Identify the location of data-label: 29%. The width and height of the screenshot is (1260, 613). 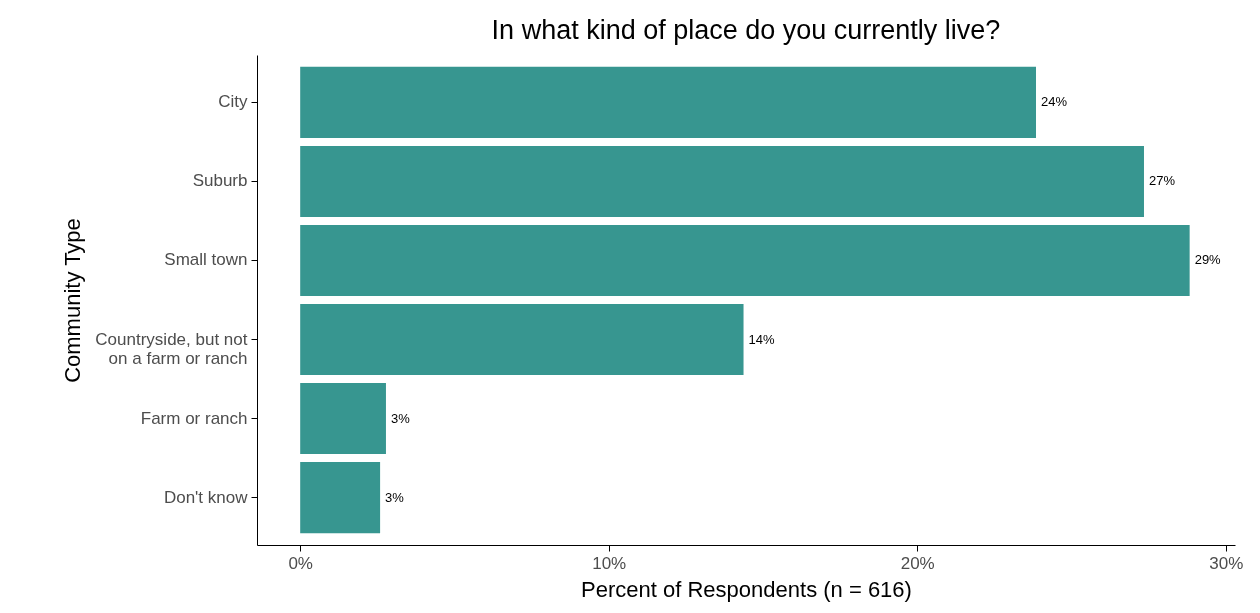
(1208, 260).